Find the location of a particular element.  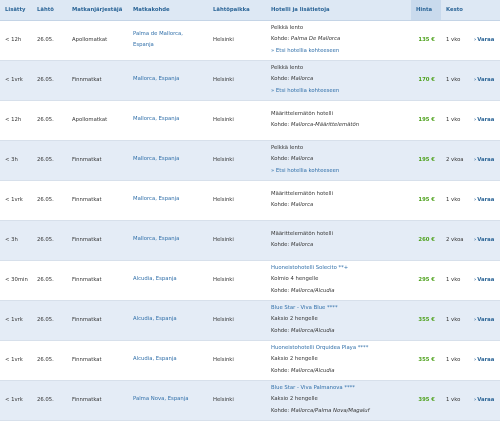

col-header-operator: Matkanjärjestäjä is located at coordinates (97, 10).